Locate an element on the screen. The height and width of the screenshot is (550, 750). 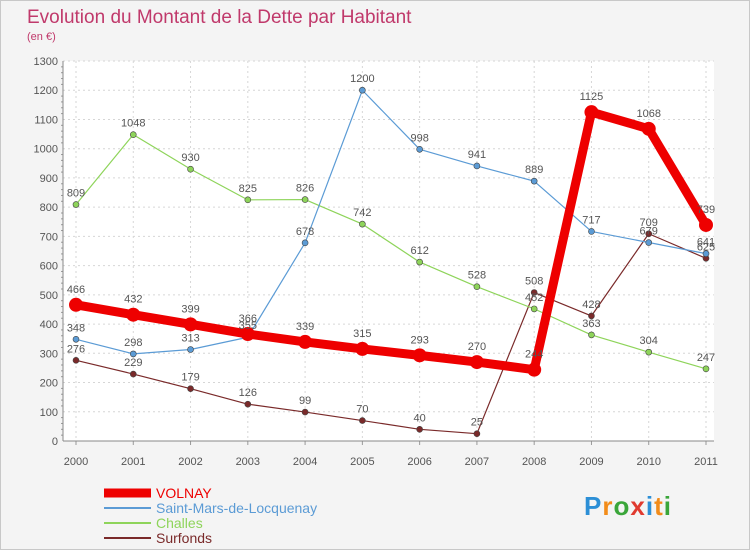
data-label: 739 is located at coordinates (706, 210).